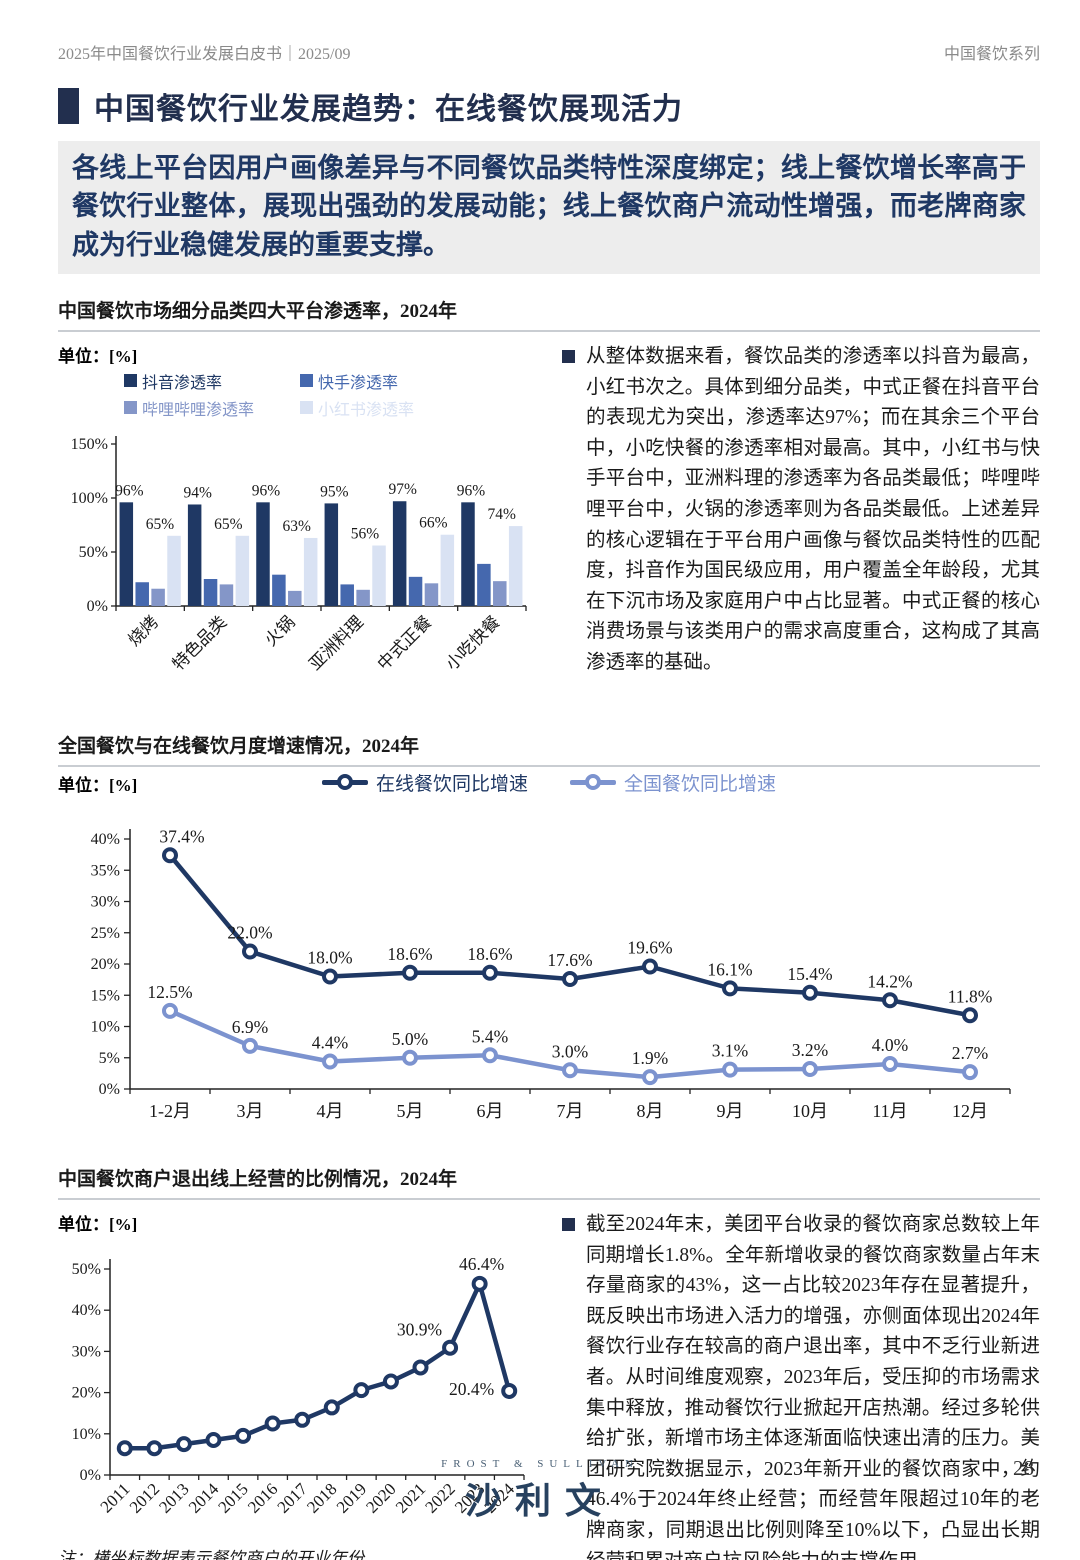 This screenshot has height=1560, width=1080. What do you see at coordinates (105, 870) in the screenshot?
I see `svg-text: 35%` at bounding box center [105, 870].